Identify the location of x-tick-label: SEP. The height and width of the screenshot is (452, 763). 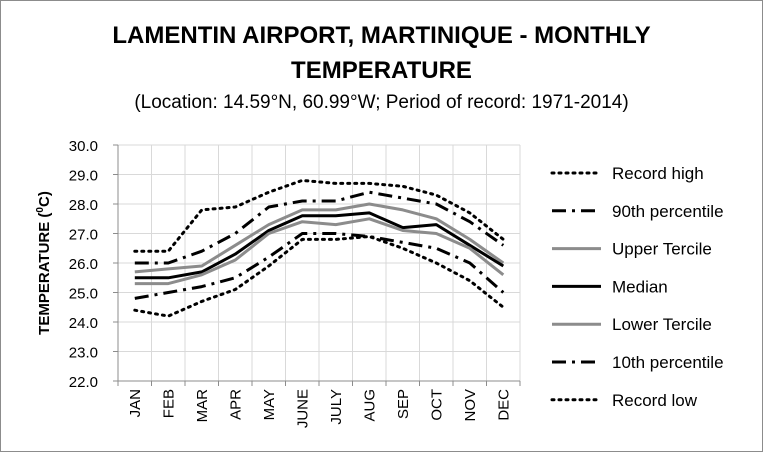
(403, 404).